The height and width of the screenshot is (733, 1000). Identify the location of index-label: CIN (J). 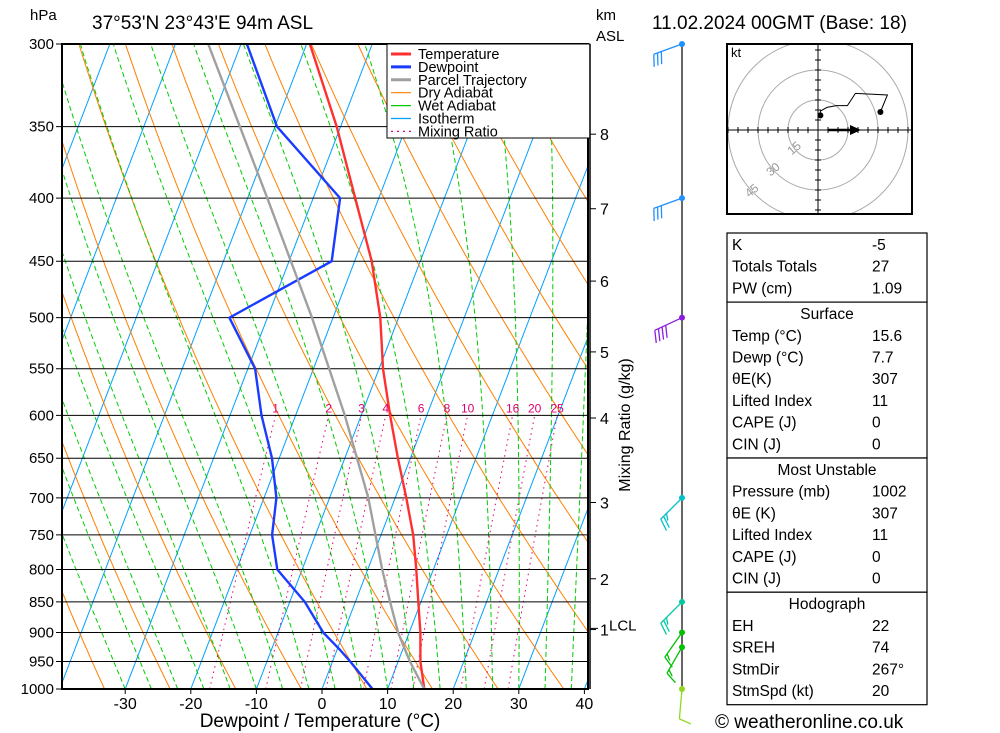
(756, 579).